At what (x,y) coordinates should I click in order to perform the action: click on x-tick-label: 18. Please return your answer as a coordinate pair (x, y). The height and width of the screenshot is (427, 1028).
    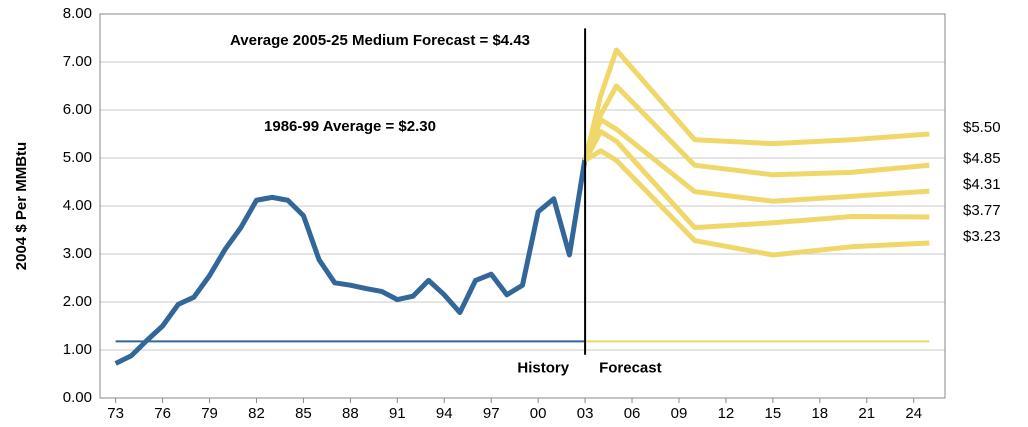
    Looking at the image, I should click on (819, 413).